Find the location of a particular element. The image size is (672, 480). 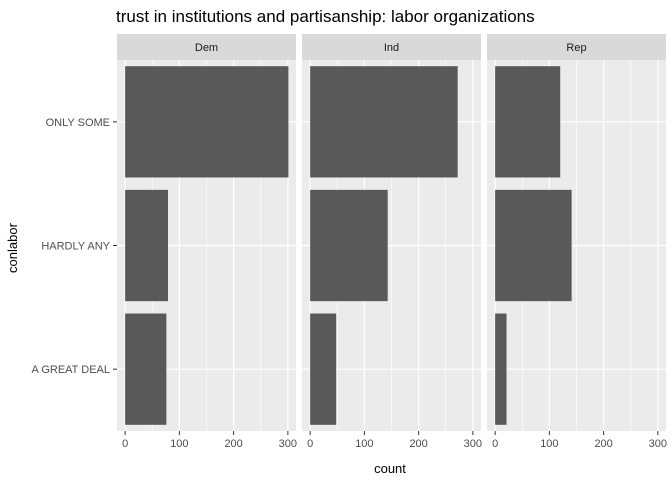

y-tick-label: A GREAT DEAL is located at coordinates (71, 370).